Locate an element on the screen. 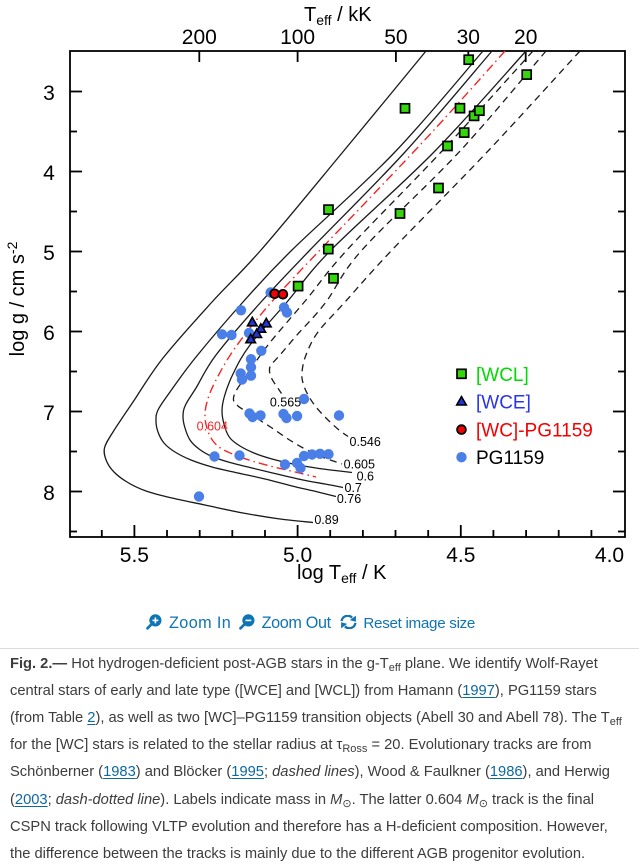 The width and height of the screenshot is (639, 868). svg-text: 0.605 is located at coordinates (359, 465).